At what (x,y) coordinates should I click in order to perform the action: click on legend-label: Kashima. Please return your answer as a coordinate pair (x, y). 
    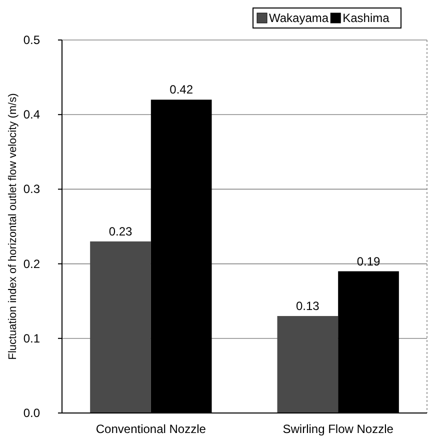
    Looking at the image, I should click on (366, 18).